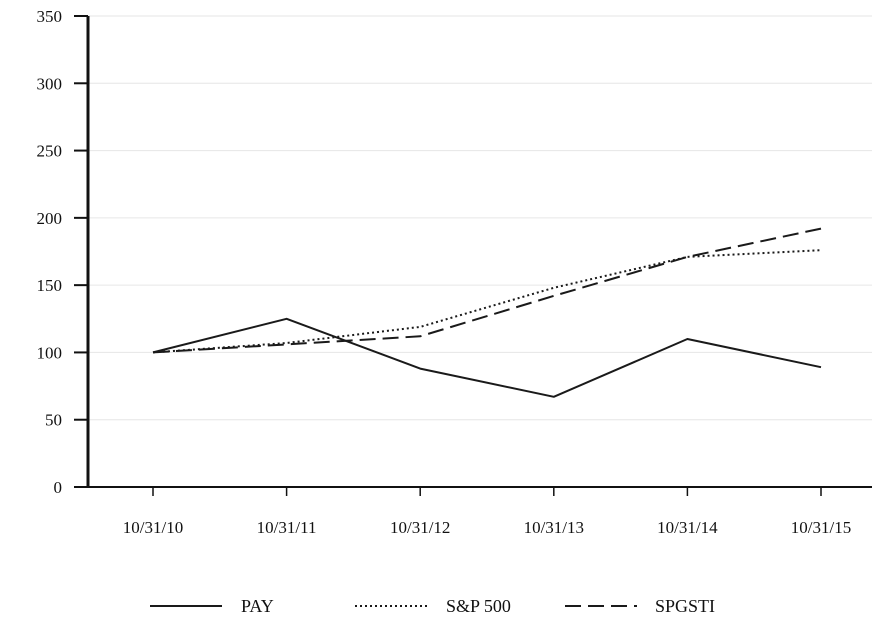  Describe the element at coordinates (287, 527) in the screenshot. I see `x-tick-label-1: 10/31/11` at that location.